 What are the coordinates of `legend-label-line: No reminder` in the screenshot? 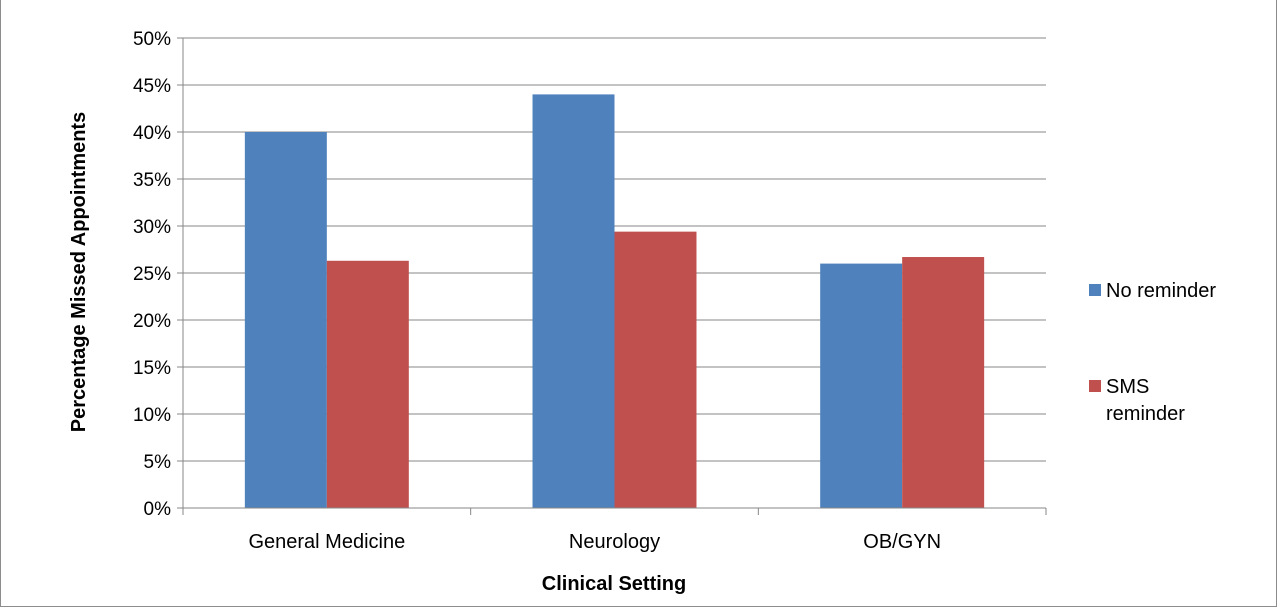 It's located at (1161, 291).